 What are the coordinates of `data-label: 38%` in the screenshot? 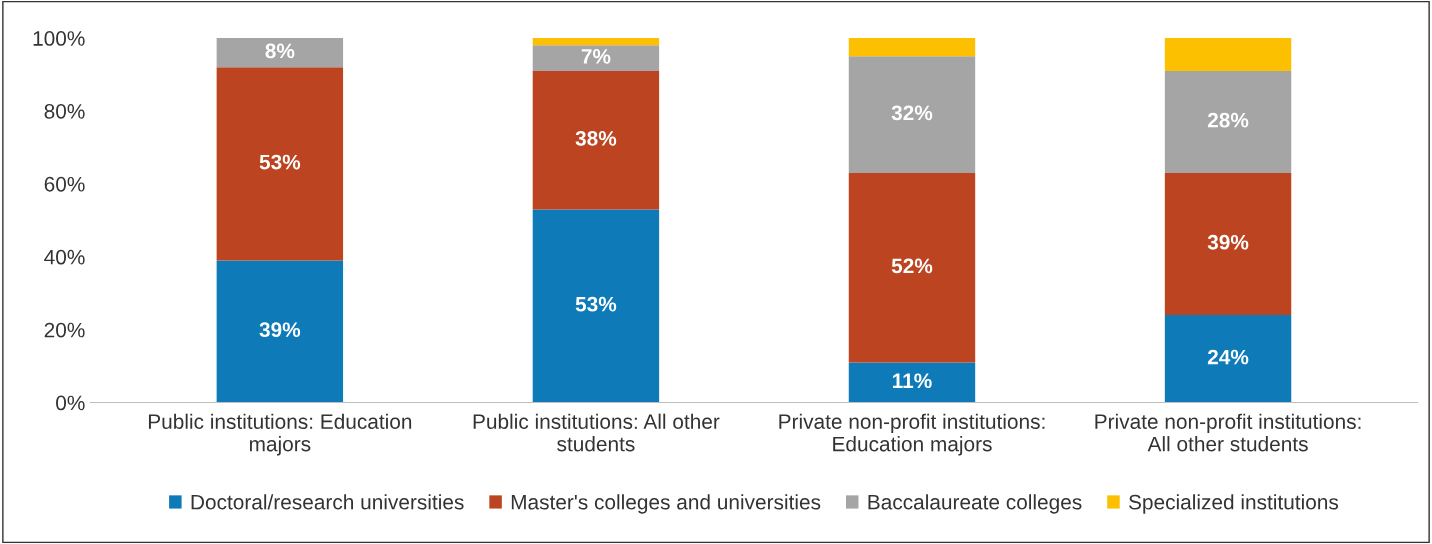 It's located at (596, 138).